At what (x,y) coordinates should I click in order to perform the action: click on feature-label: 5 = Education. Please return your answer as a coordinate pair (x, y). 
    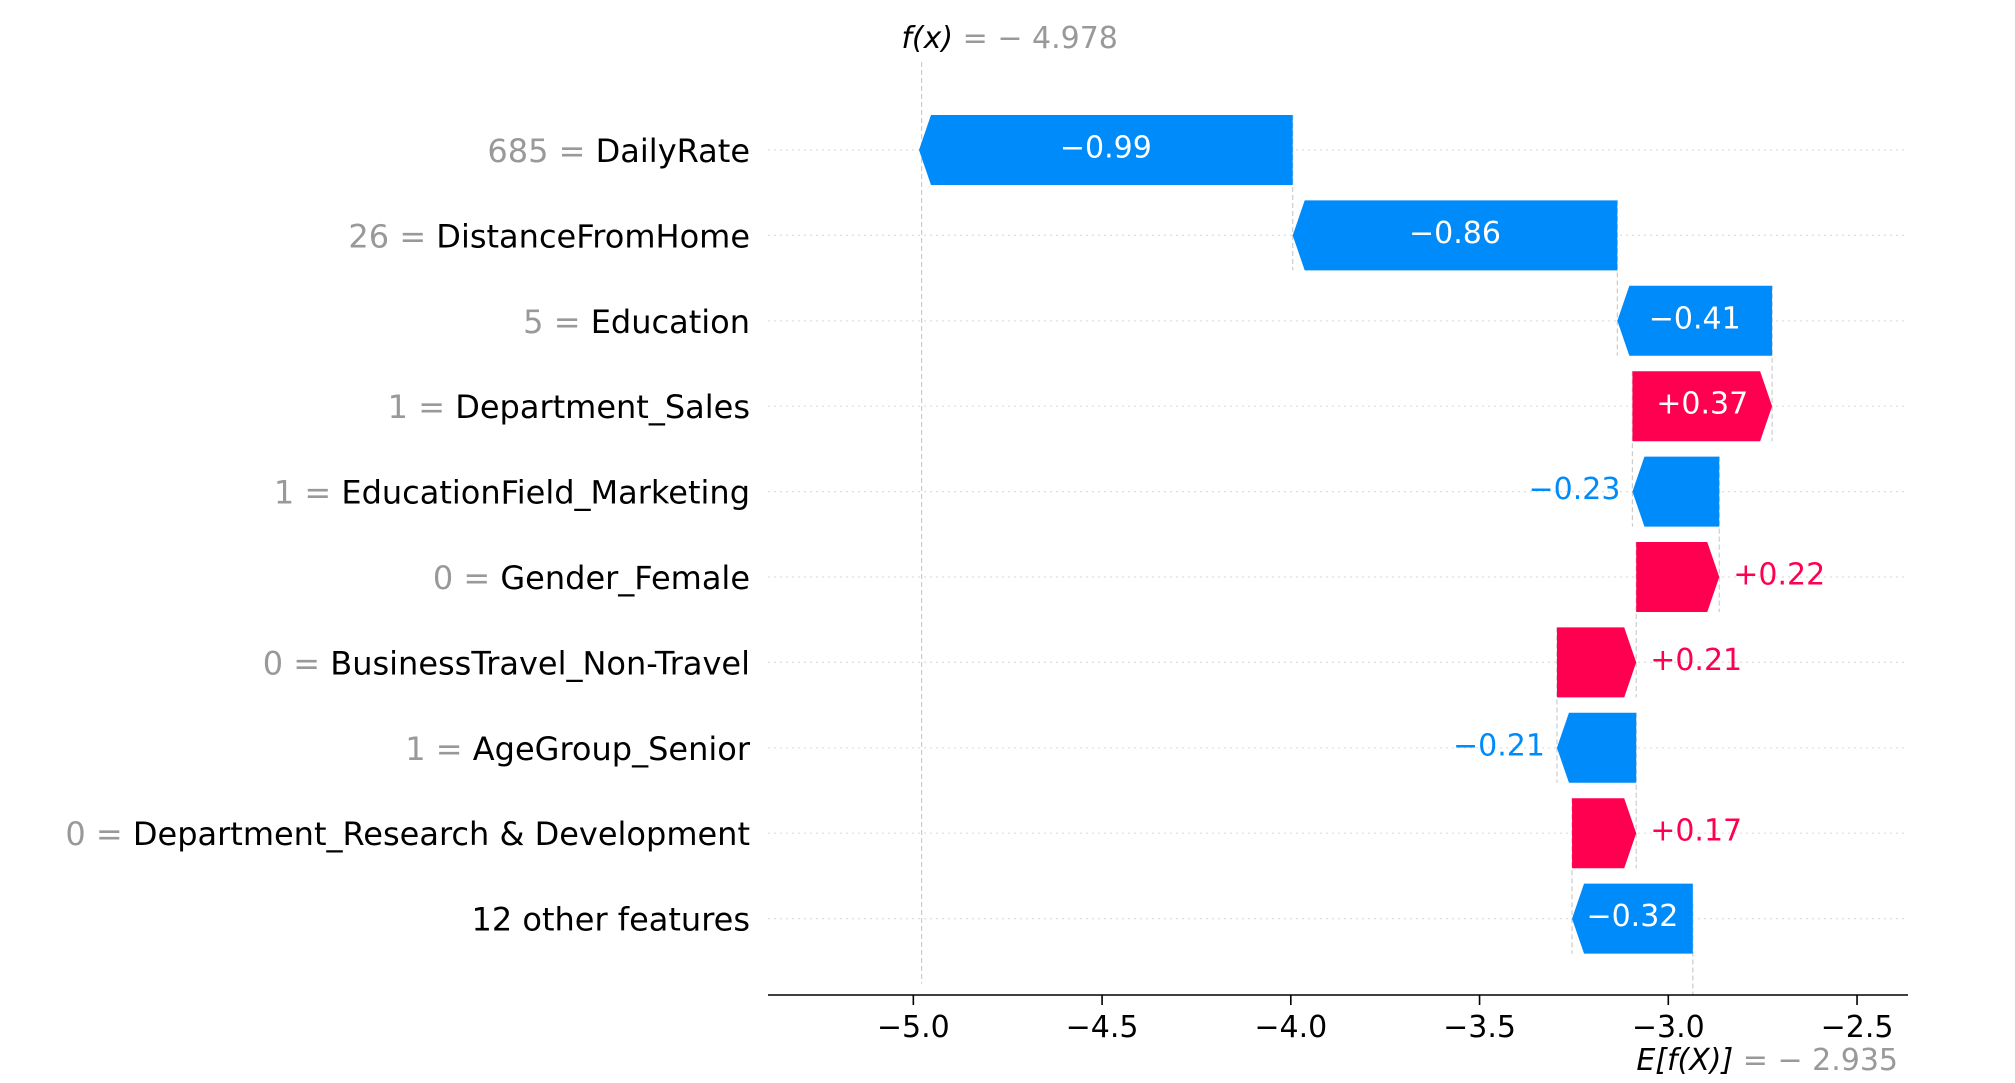
    Looking at the image, I should click on (636, 322).